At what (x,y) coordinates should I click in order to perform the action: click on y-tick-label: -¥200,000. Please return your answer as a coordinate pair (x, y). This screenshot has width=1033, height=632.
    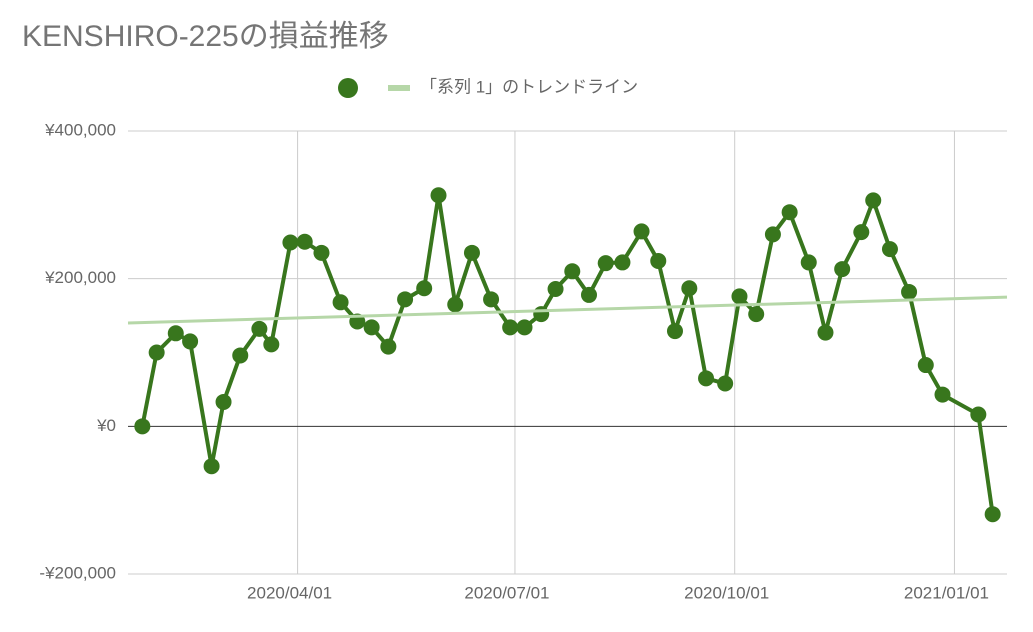
    Looking at the image, I should click on (77, 572).